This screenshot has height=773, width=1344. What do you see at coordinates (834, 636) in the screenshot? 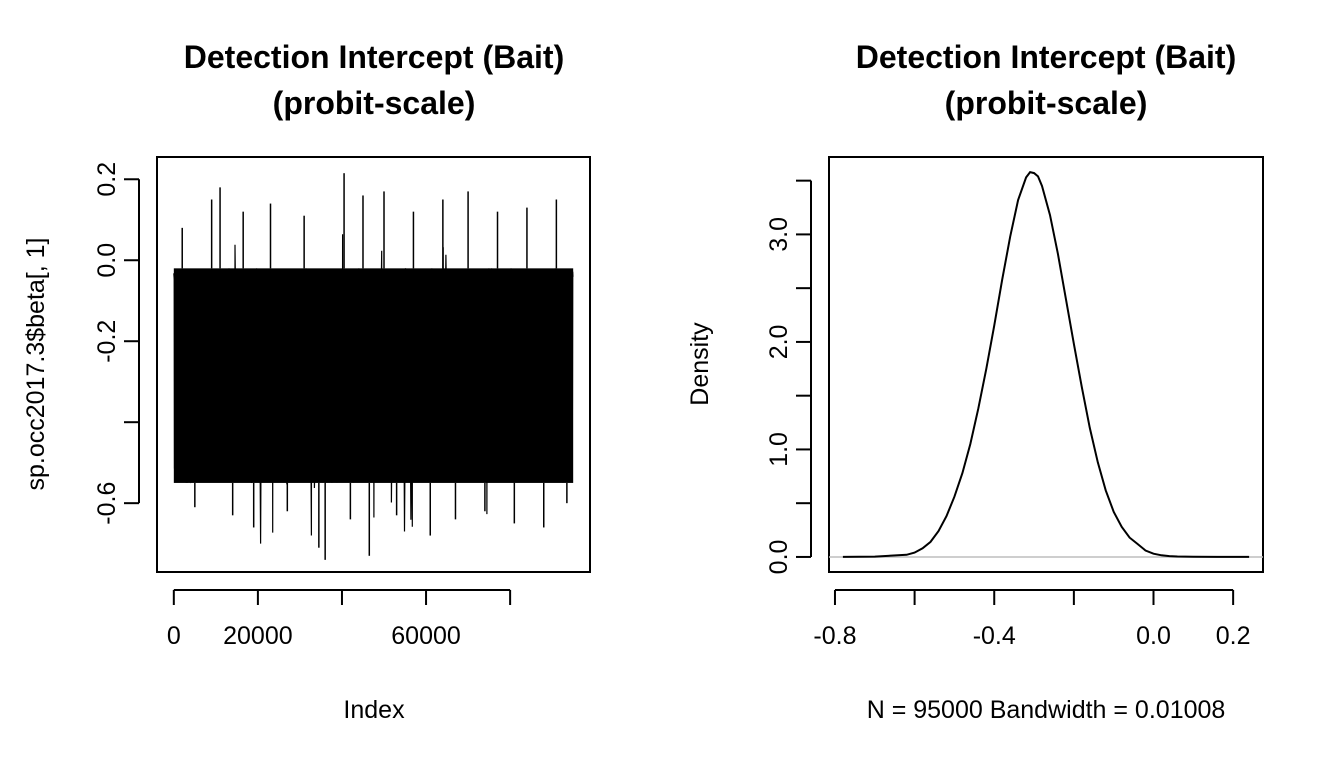
I see `density-x-tick-label: -0.8` at bounding box center [834, 636].